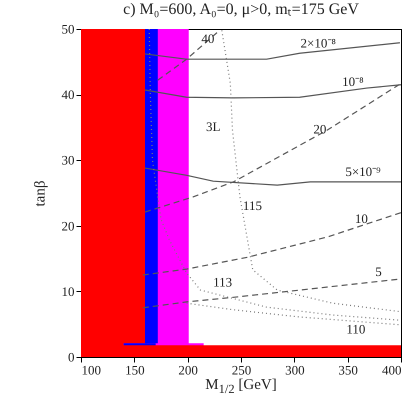  I want to click on y-tick-label: 50, so click(68, 29).